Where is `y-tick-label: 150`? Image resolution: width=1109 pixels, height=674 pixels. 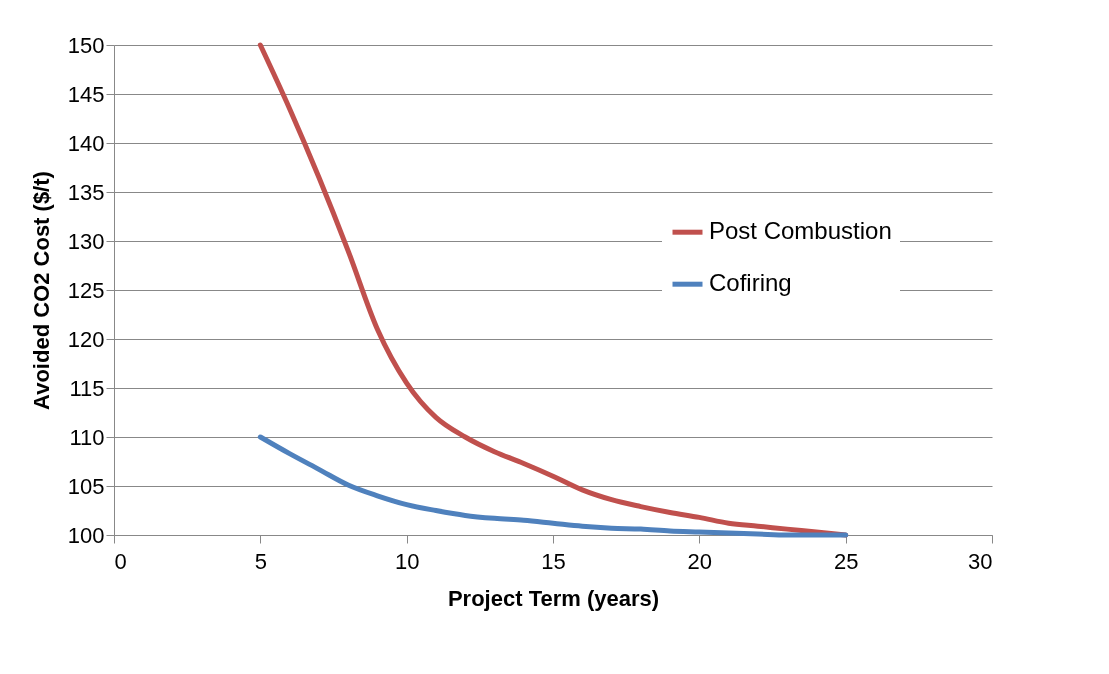
y-tick-label: 150 is located at coordinates (86, 45).